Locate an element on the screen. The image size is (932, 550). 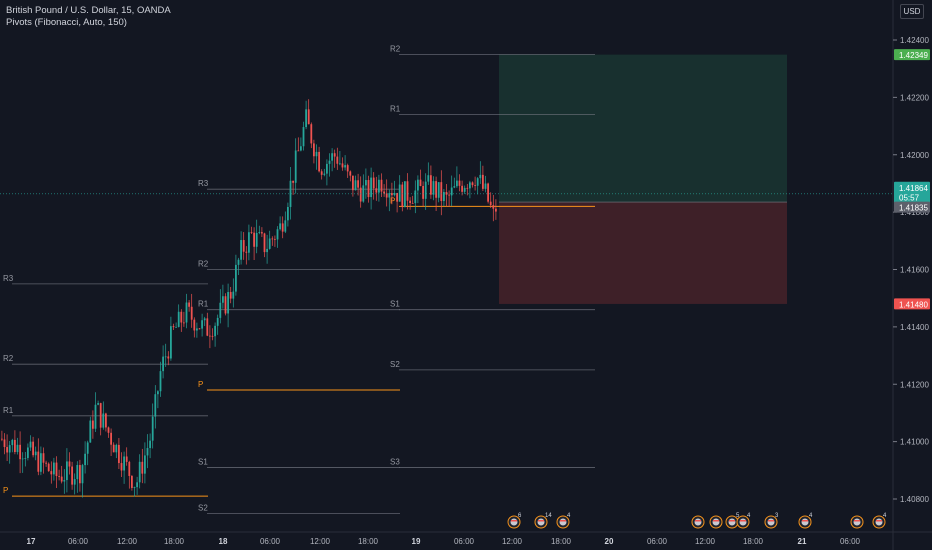
svg-text: 14 is located at coordinates (548, 516).